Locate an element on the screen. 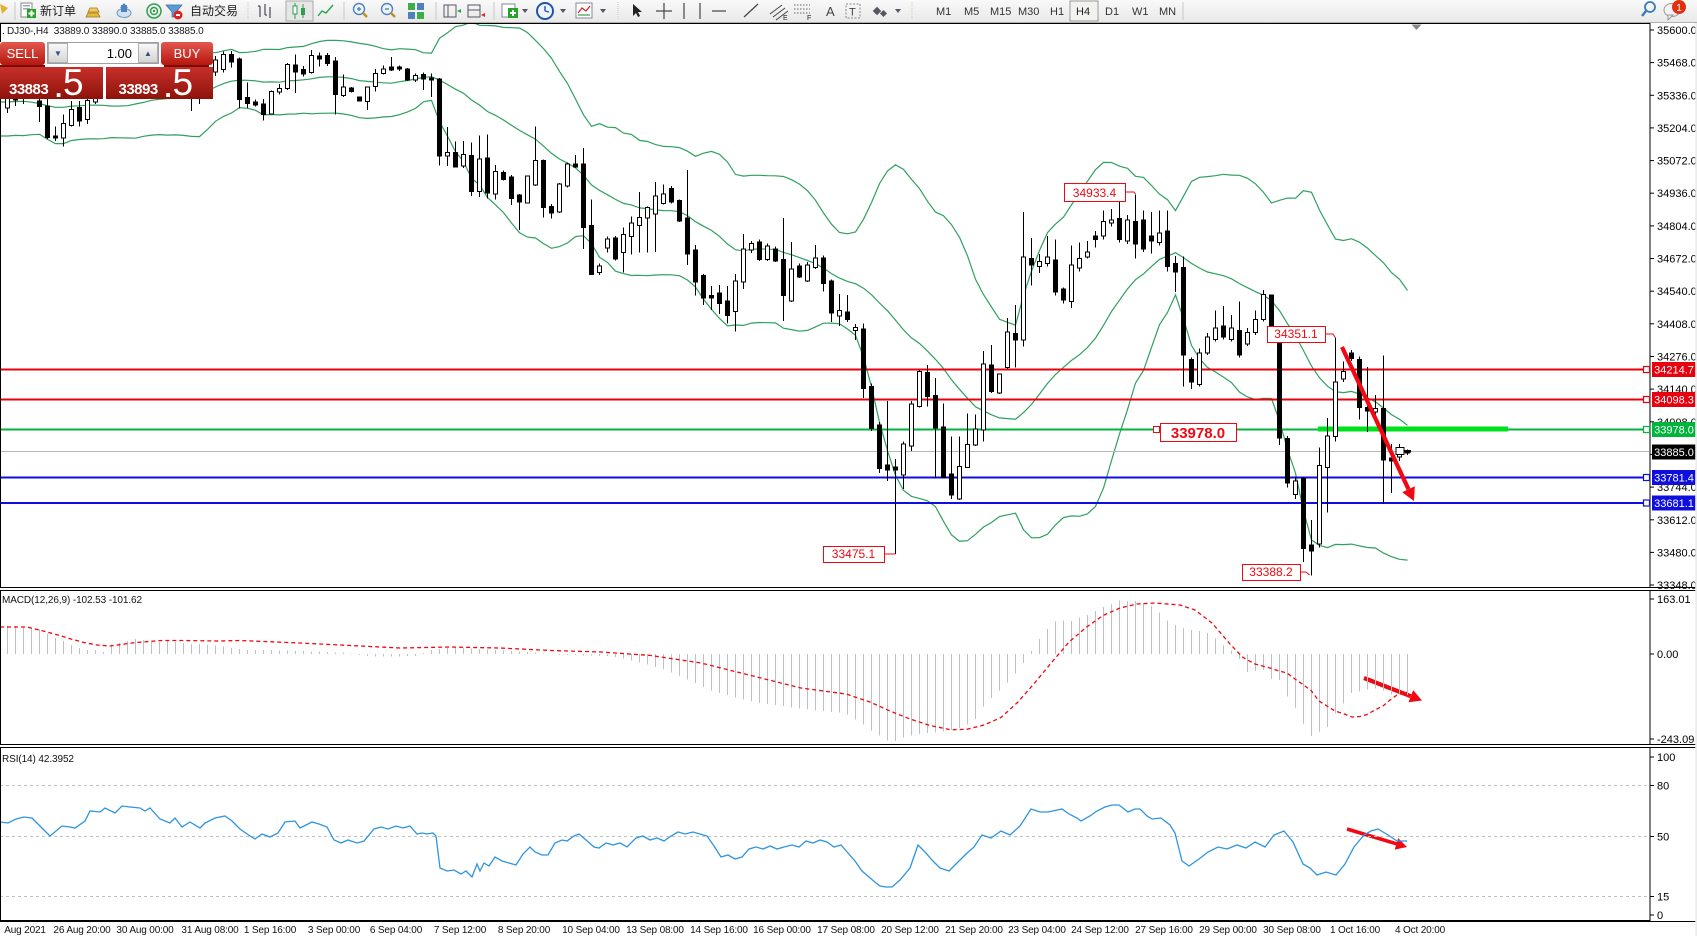 This screenshot has height=941, width=1697. svg-text: 14 Sep 16:00 is located at coordinates (719, 930).